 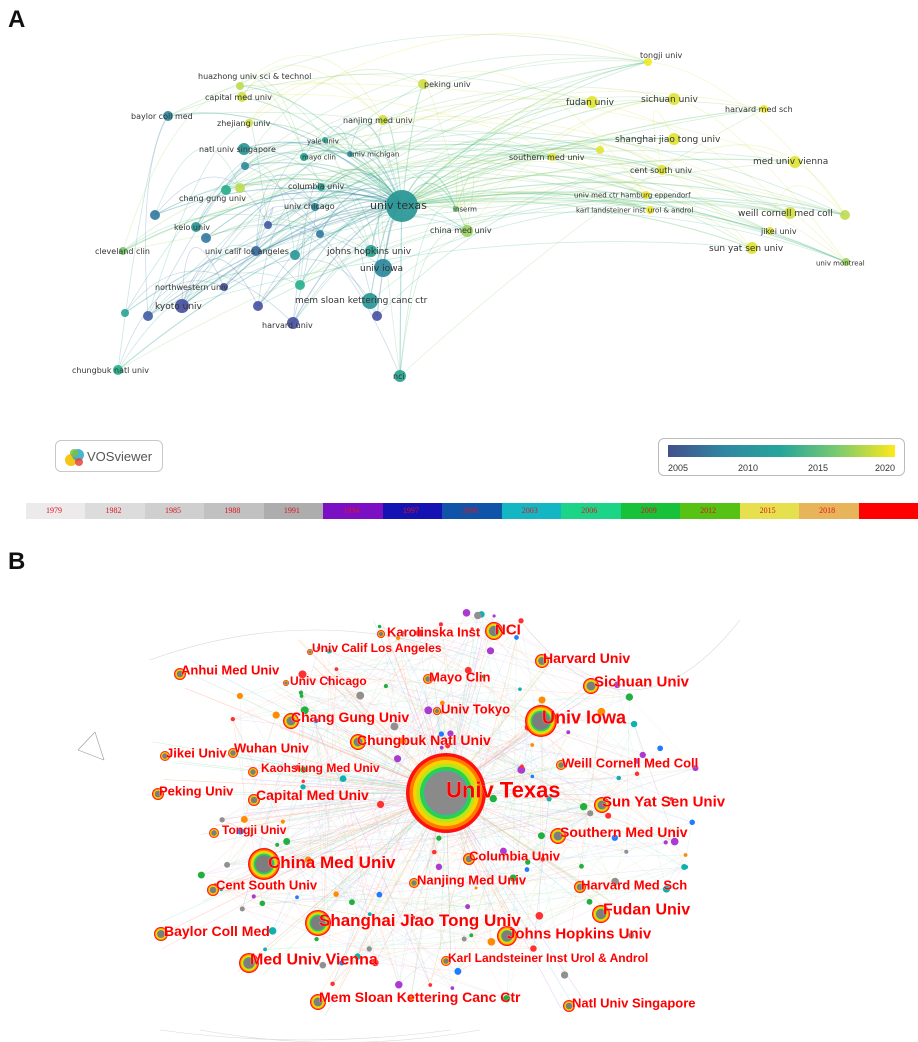 What do you see at coordinates (398, 205) in the screenshot?
I see `node-label: univ texas` at bounding box center [398, 205].